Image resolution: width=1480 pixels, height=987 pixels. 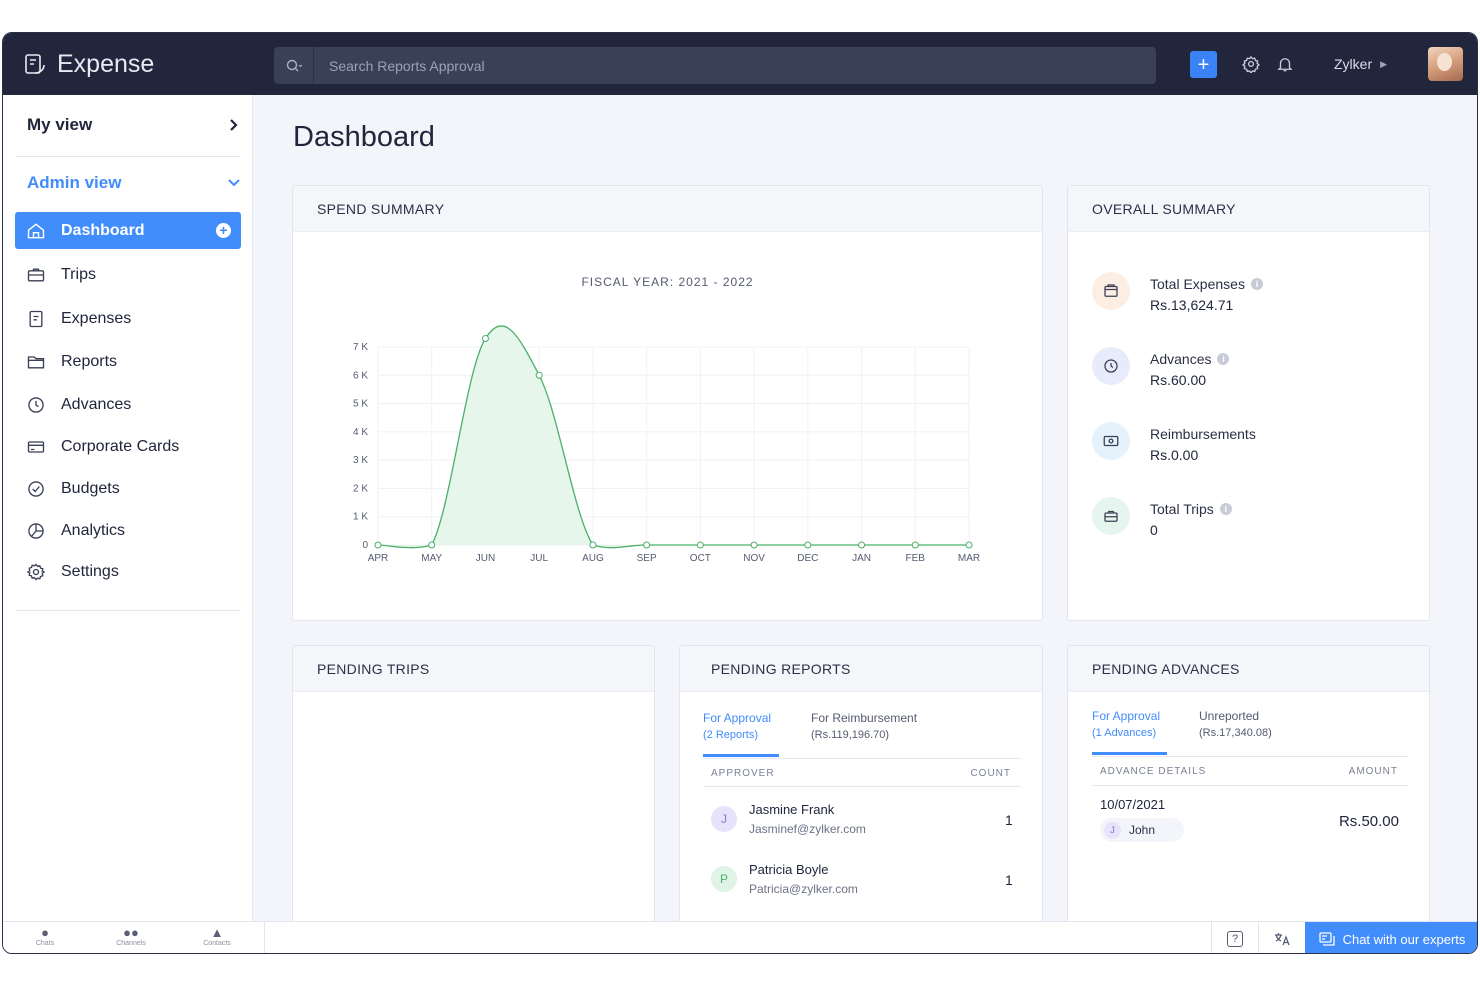 What do you see at coordinates (754, 545) in the screenshot?
I see `spend-point-nov` at bounding box center [754, 545].